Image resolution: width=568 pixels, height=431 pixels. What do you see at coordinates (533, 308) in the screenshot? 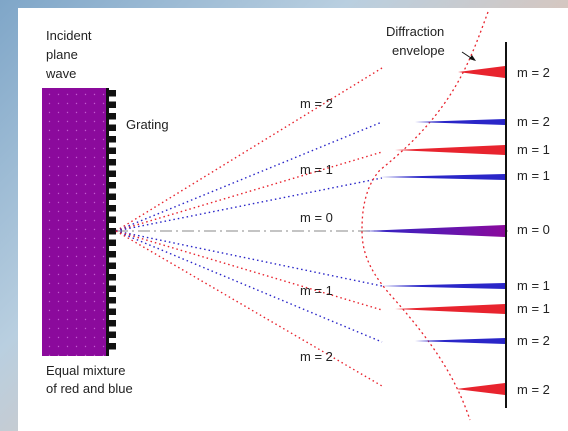
I see `screen-label-red-down1: m = 1` at bounding box center [533, 308].